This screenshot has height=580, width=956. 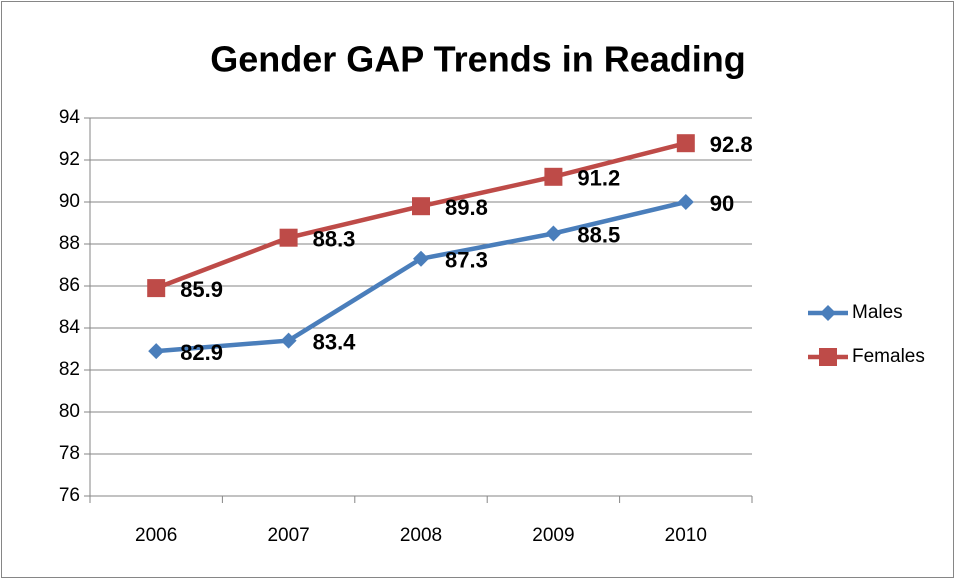 What do you see at coordinates (69, 201) in the screenshot?
I see `y-tick-label: 90` at bounding box center [69, 201].